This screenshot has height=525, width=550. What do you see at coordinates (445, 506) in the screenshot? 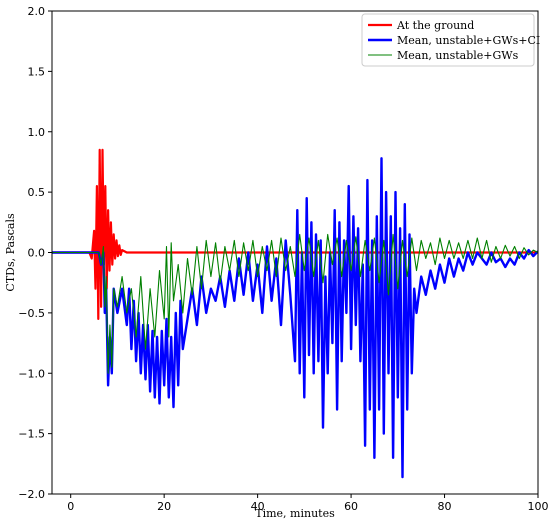
I see `x-tick-label: 80` at bounding box center [445, 506].